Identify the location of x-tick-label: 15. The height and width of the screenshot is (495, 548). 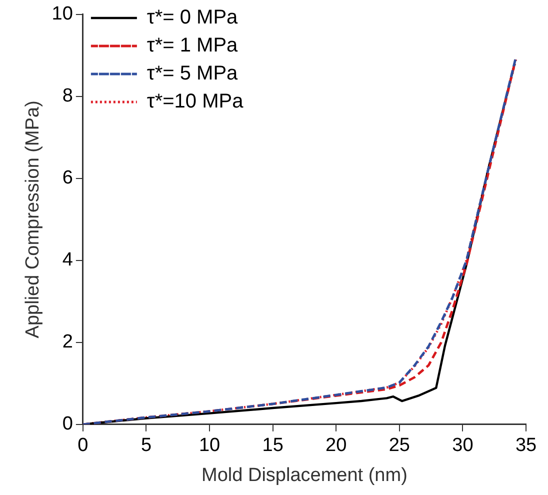
(273, 445).